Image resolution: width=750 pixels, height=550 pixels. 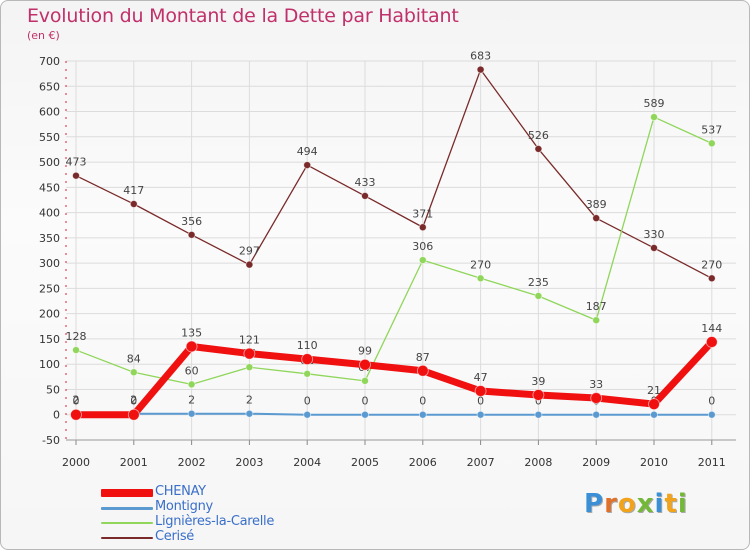 I want to click on x-tick-label: 2004, so click(x=307, y=462).